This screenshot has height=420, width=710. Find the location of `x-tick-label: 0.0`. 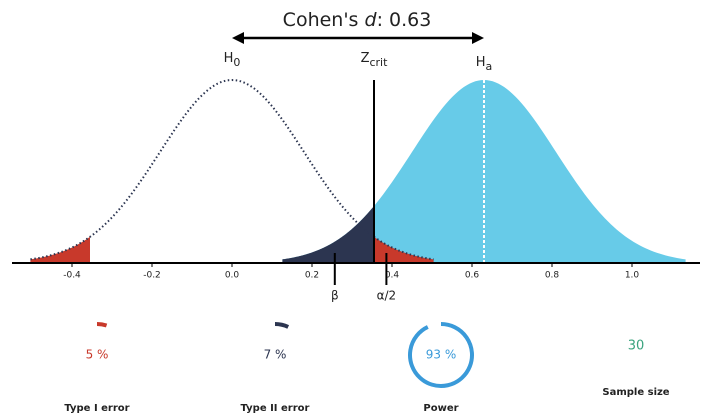

x-tick-label: 0.0 is located at coordinates (232, 276).